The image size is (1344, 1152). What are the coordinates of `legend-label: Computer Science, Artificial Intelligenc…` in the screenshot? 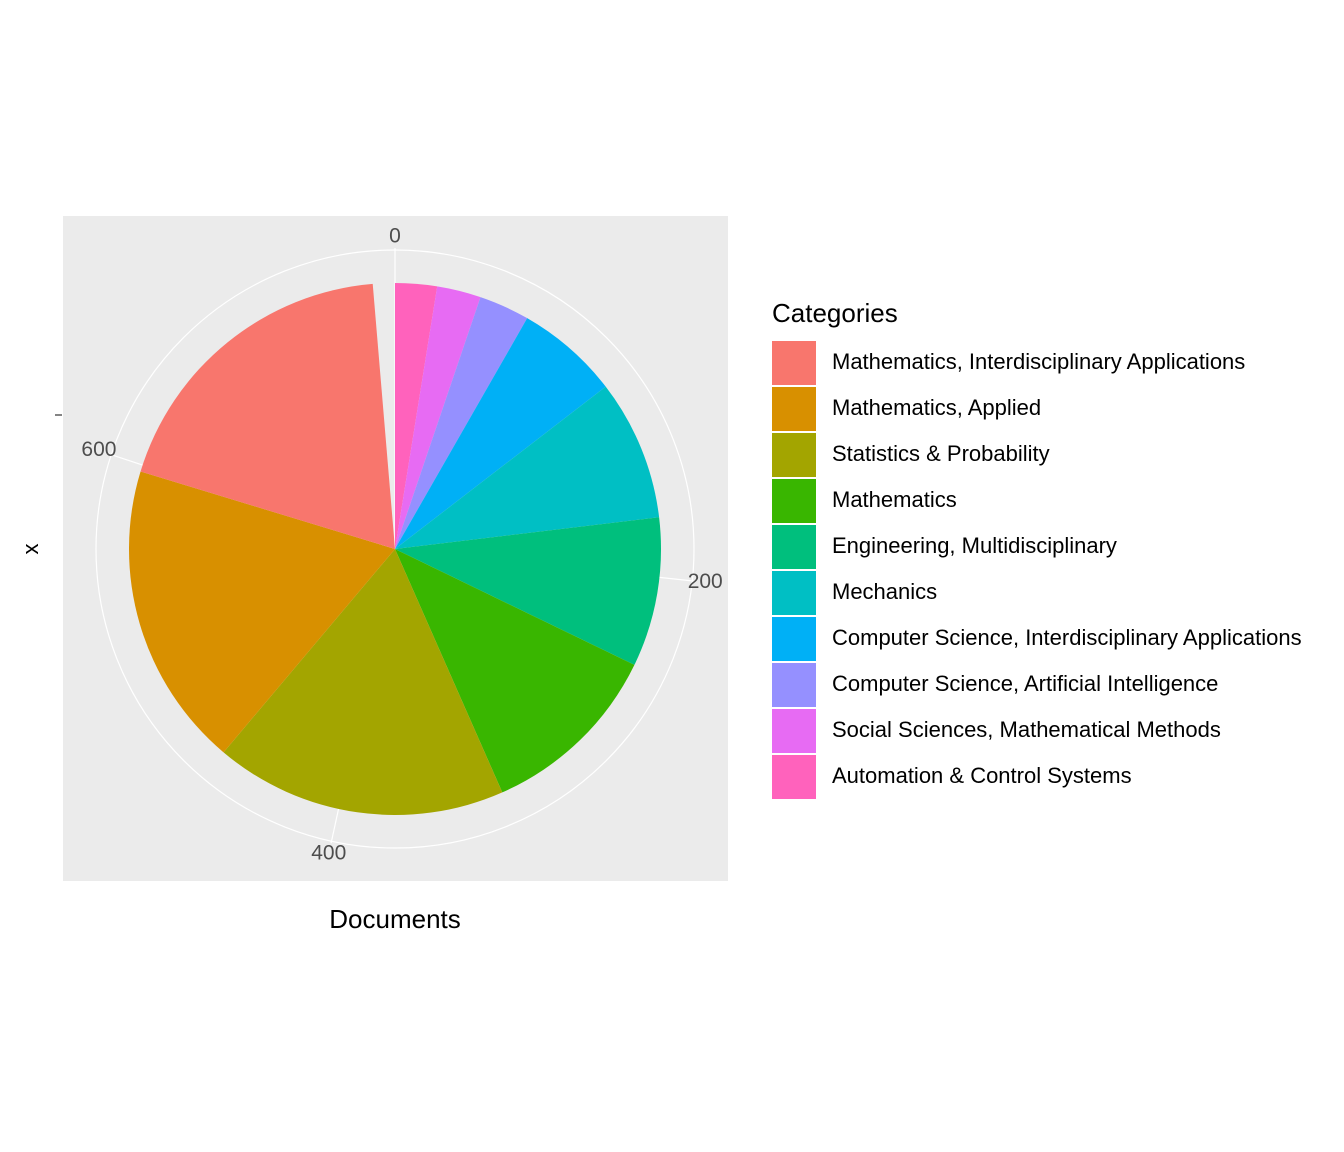 It's located at (1025, 683).